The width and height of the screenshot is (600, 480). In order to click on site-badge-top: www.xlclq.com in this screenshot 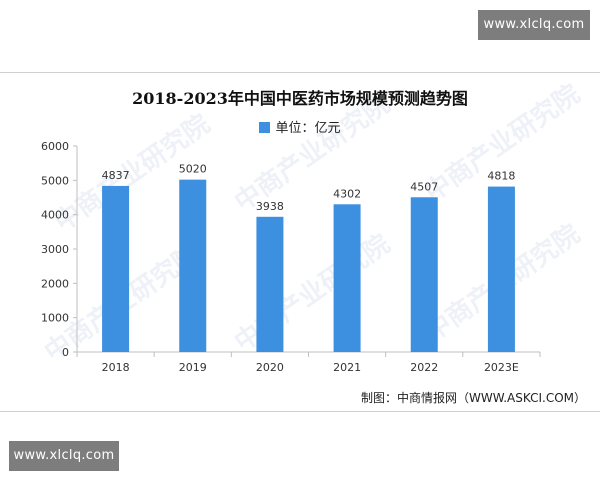, I will do `click(534, 25)`.